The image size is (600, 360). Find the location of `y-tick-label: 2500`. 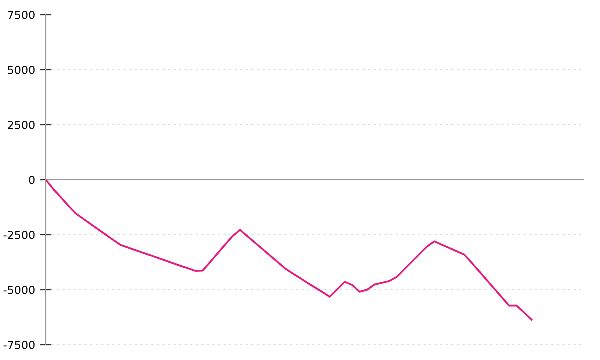

y-tick-label: 2500 is located at coordinates (21, 125).